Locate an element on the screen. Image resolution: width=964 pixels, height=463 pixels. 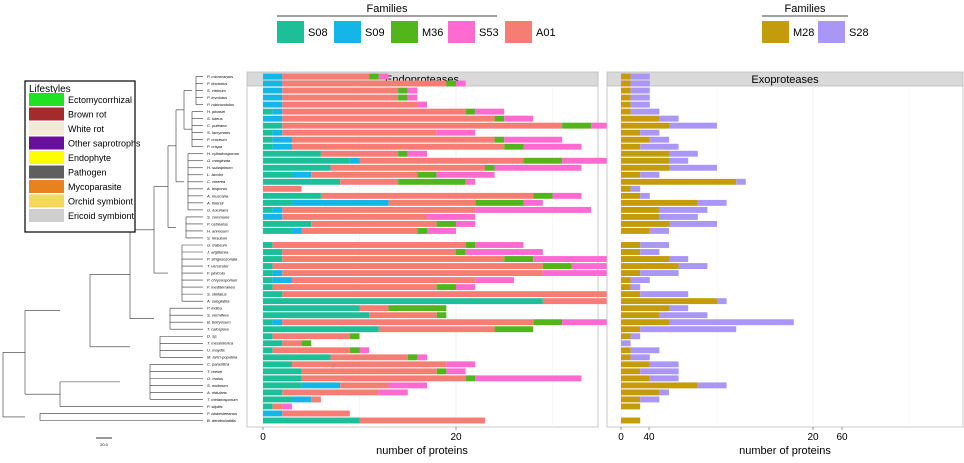
x-tick-label: 0 is located at coordinates (263, 437).